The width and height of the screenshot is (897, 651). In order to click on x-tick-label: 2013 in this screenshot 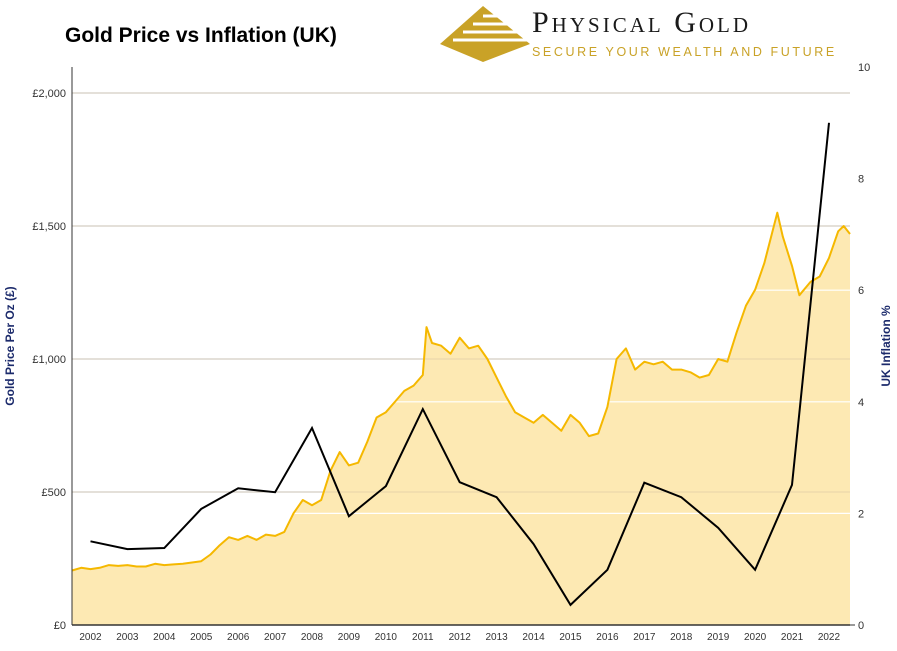, I will do `click(497, 637)`.